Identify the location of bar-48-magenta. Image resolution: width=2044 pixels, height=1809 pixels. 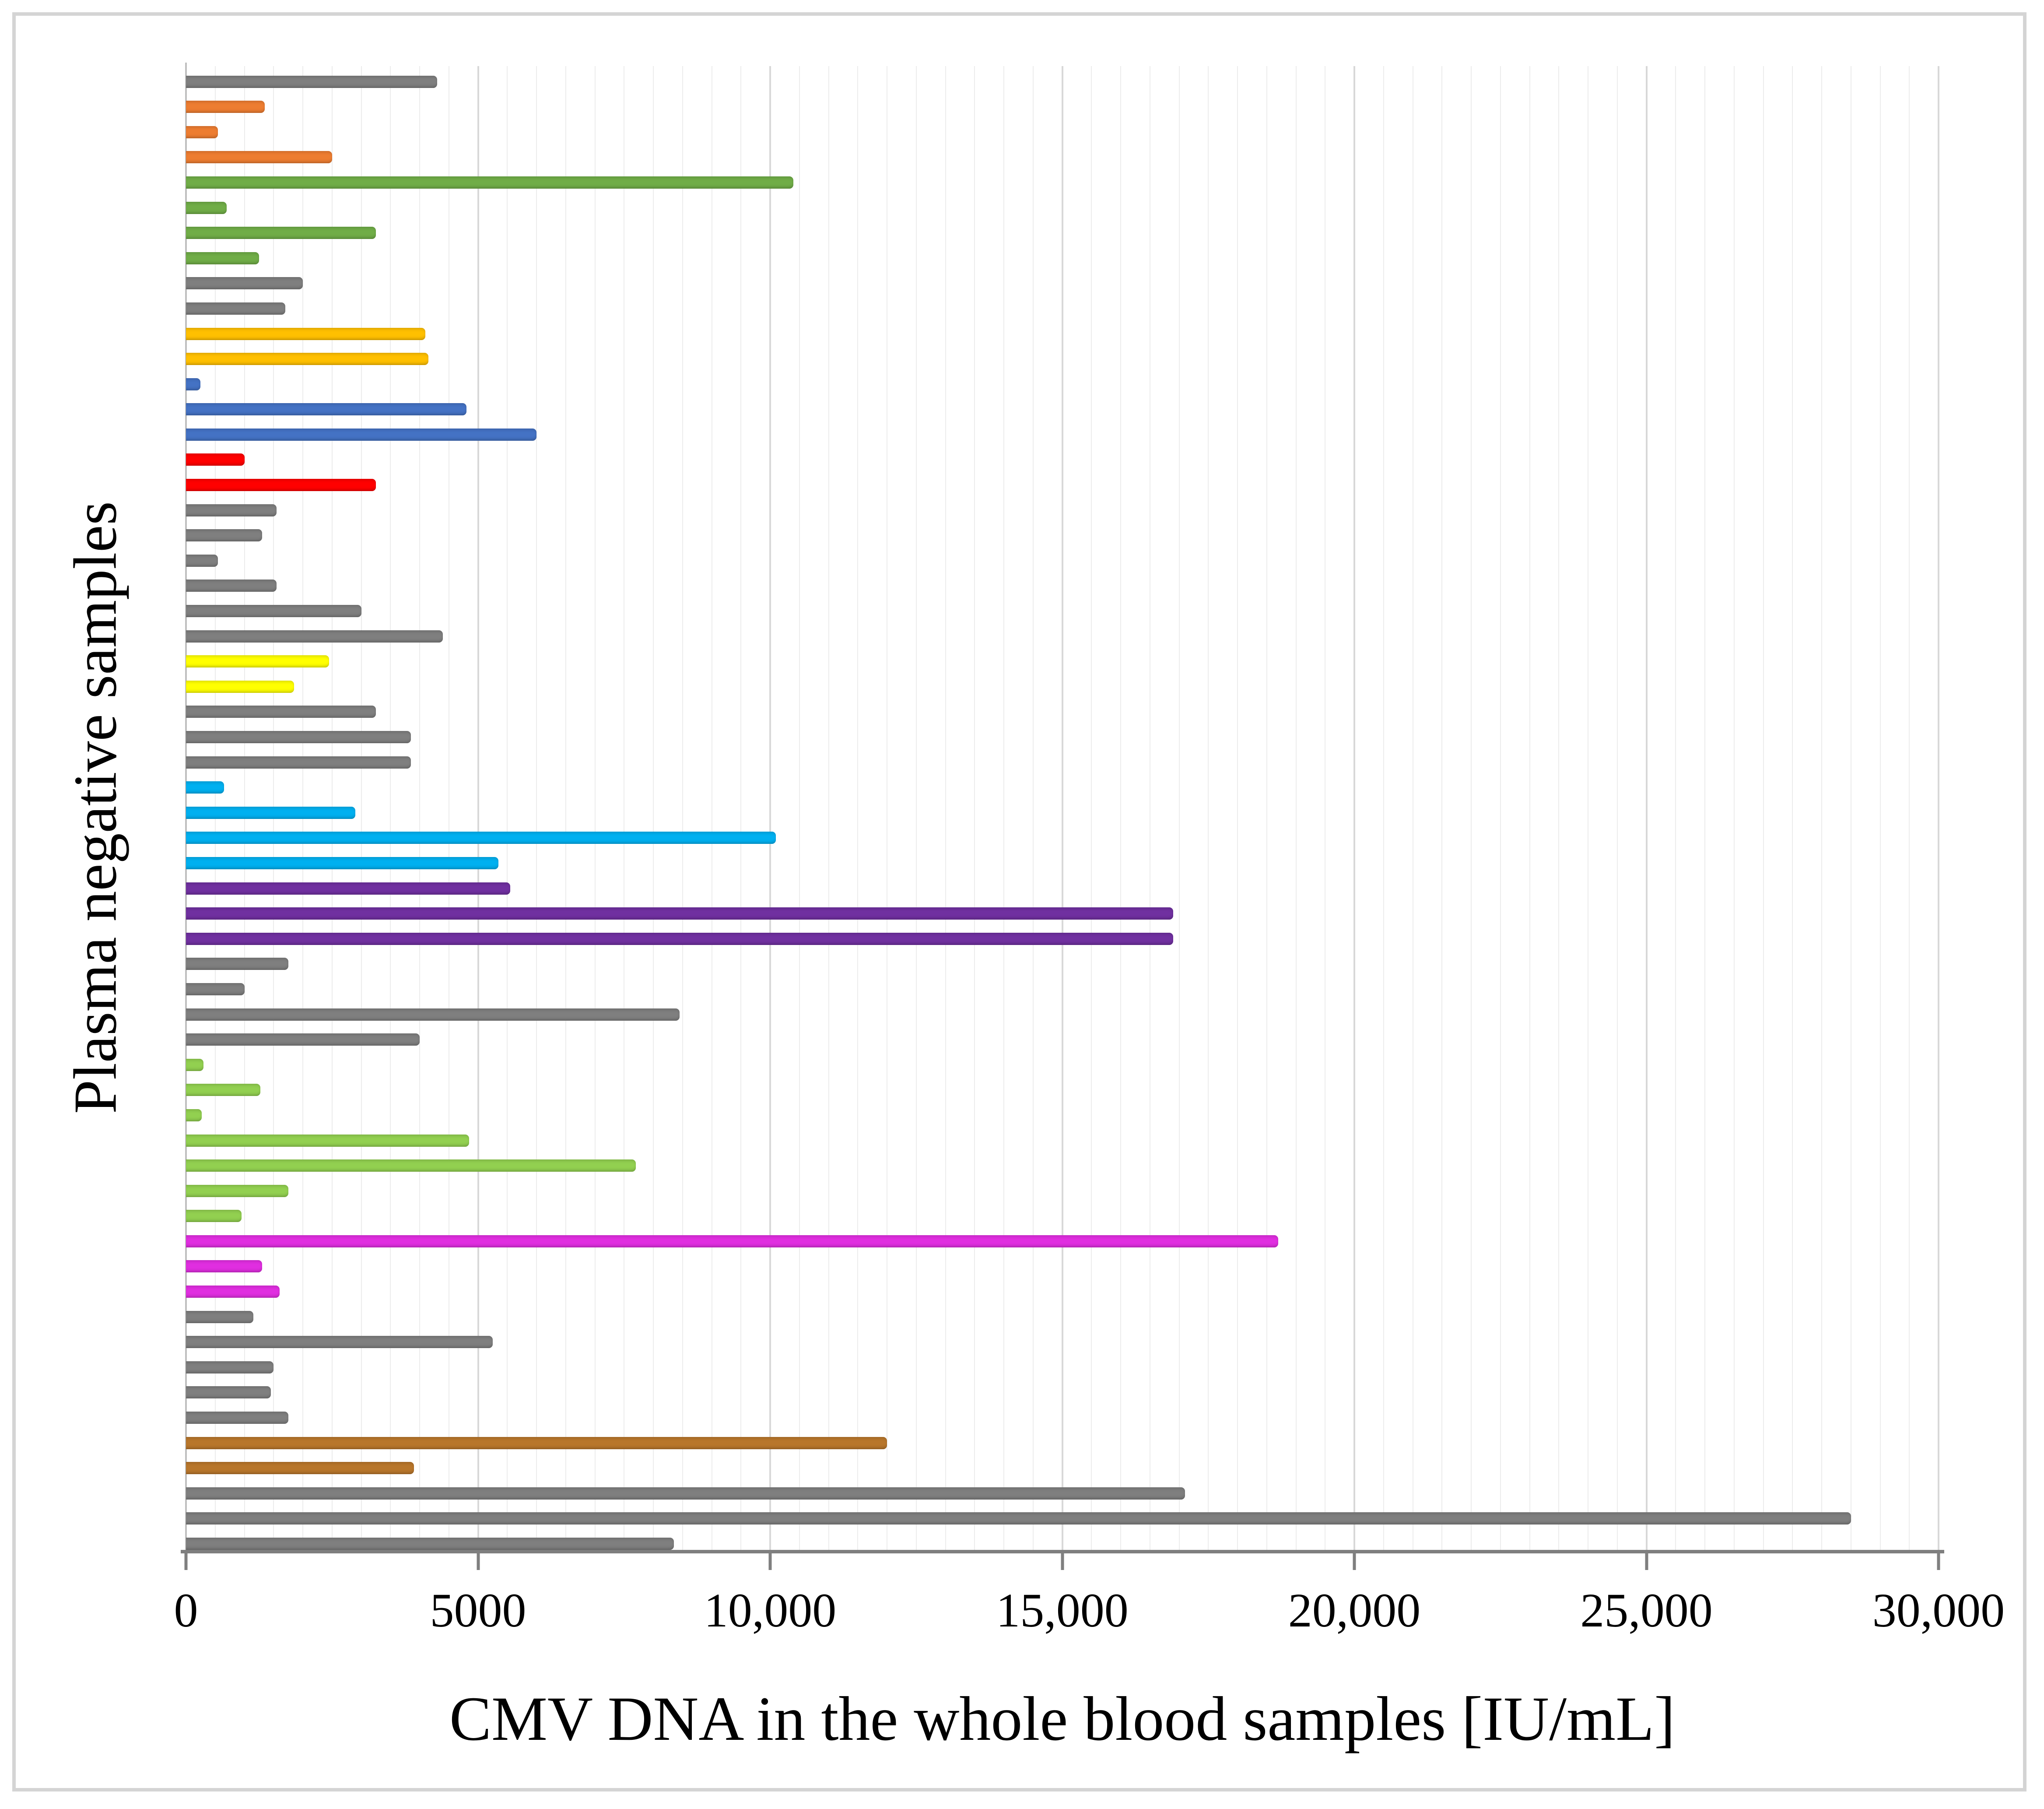
(224, 1266).